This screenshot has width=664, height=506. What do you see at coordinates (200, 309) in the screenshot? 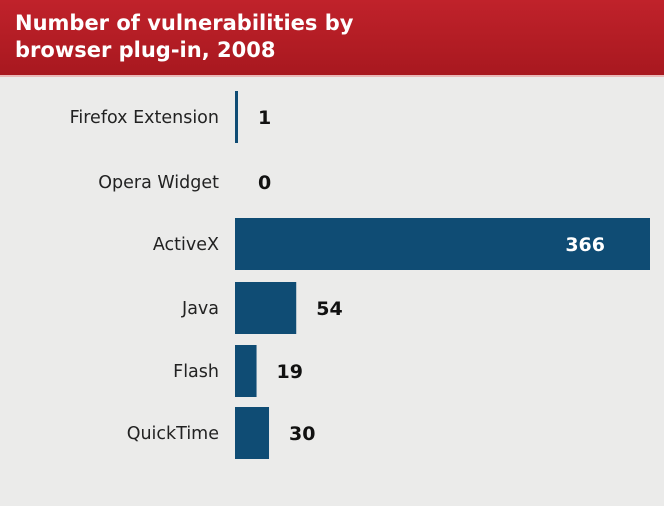
I see `category-label: Java` at bounding box center [200, 309].